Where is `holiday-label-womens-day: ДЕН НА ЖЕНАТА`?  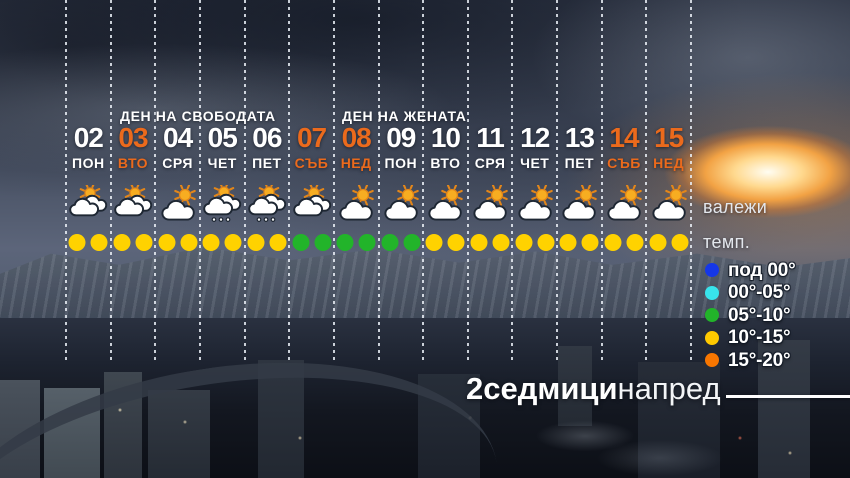
holiday-label-womens-day: ДЕН НА ЖЕНАТА is located at coordinates (404, 116).